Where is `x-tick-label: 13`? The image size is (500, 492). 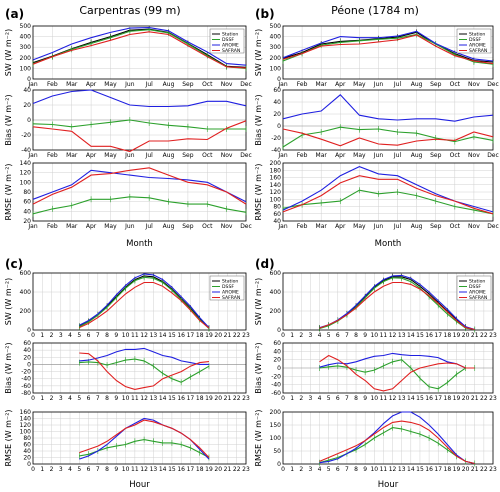 x-tick-label: 13 is located at coordinates (154, 335).